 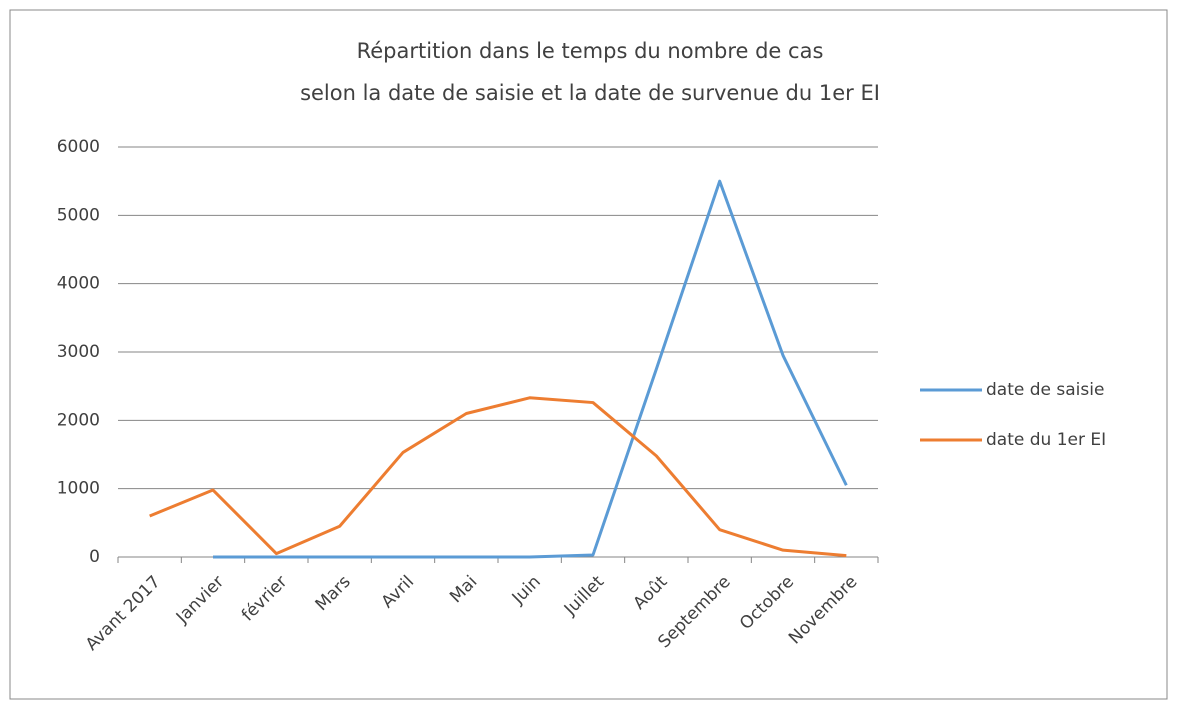 What do you see at coordinates (78, 420) in the screenshot?
I see `y-tick-label: 2000` at bounding box center [78, 420].